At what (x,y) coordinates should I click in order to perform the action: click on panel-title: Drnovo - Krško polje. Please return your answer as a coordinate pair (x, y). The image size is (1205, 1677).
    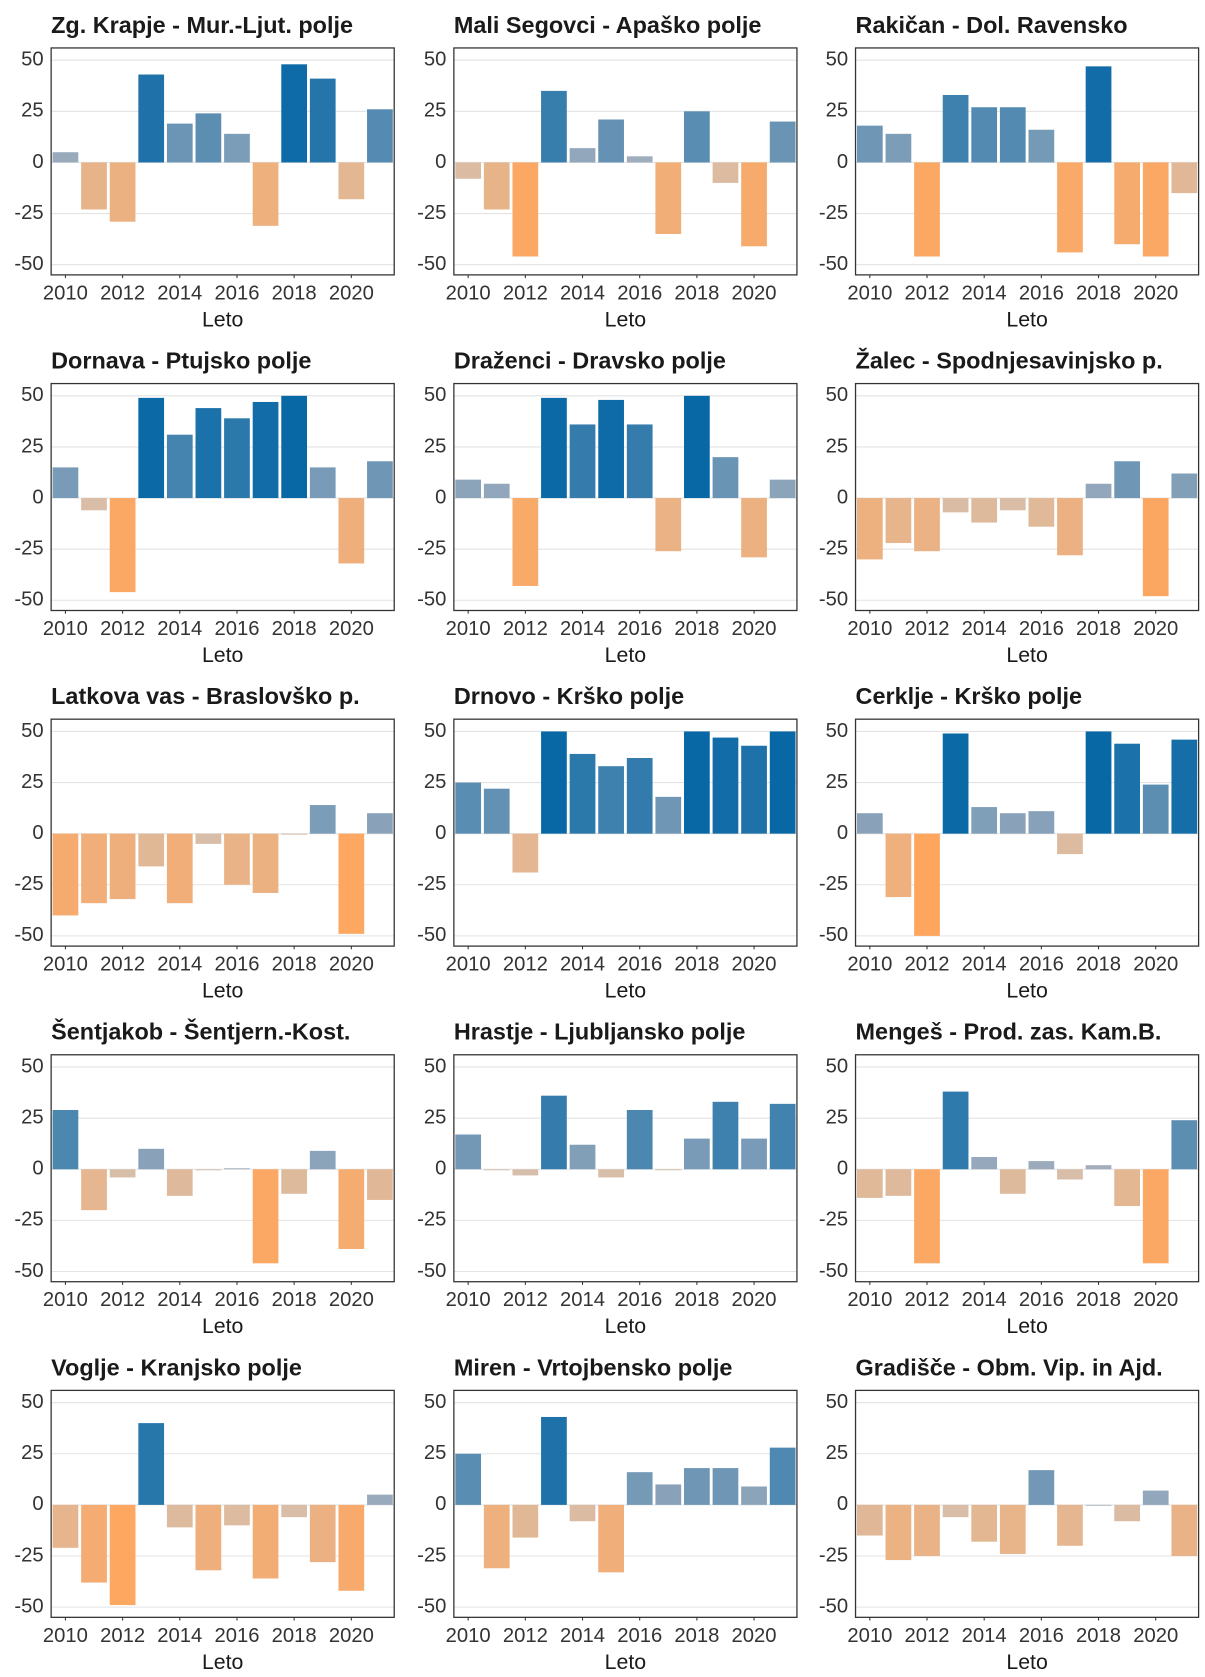
    Looking at the image, I should click on (569, 696).